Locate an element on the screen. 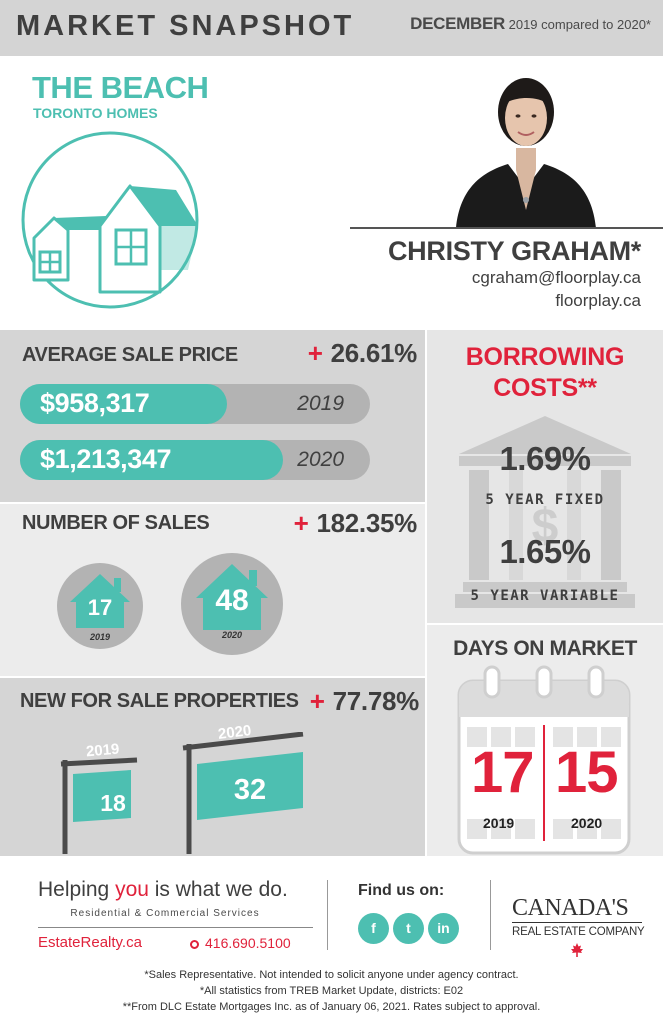 This screenshot has height=1024, width=663. tagline-start: Helping is located at coordinates (77, 889).